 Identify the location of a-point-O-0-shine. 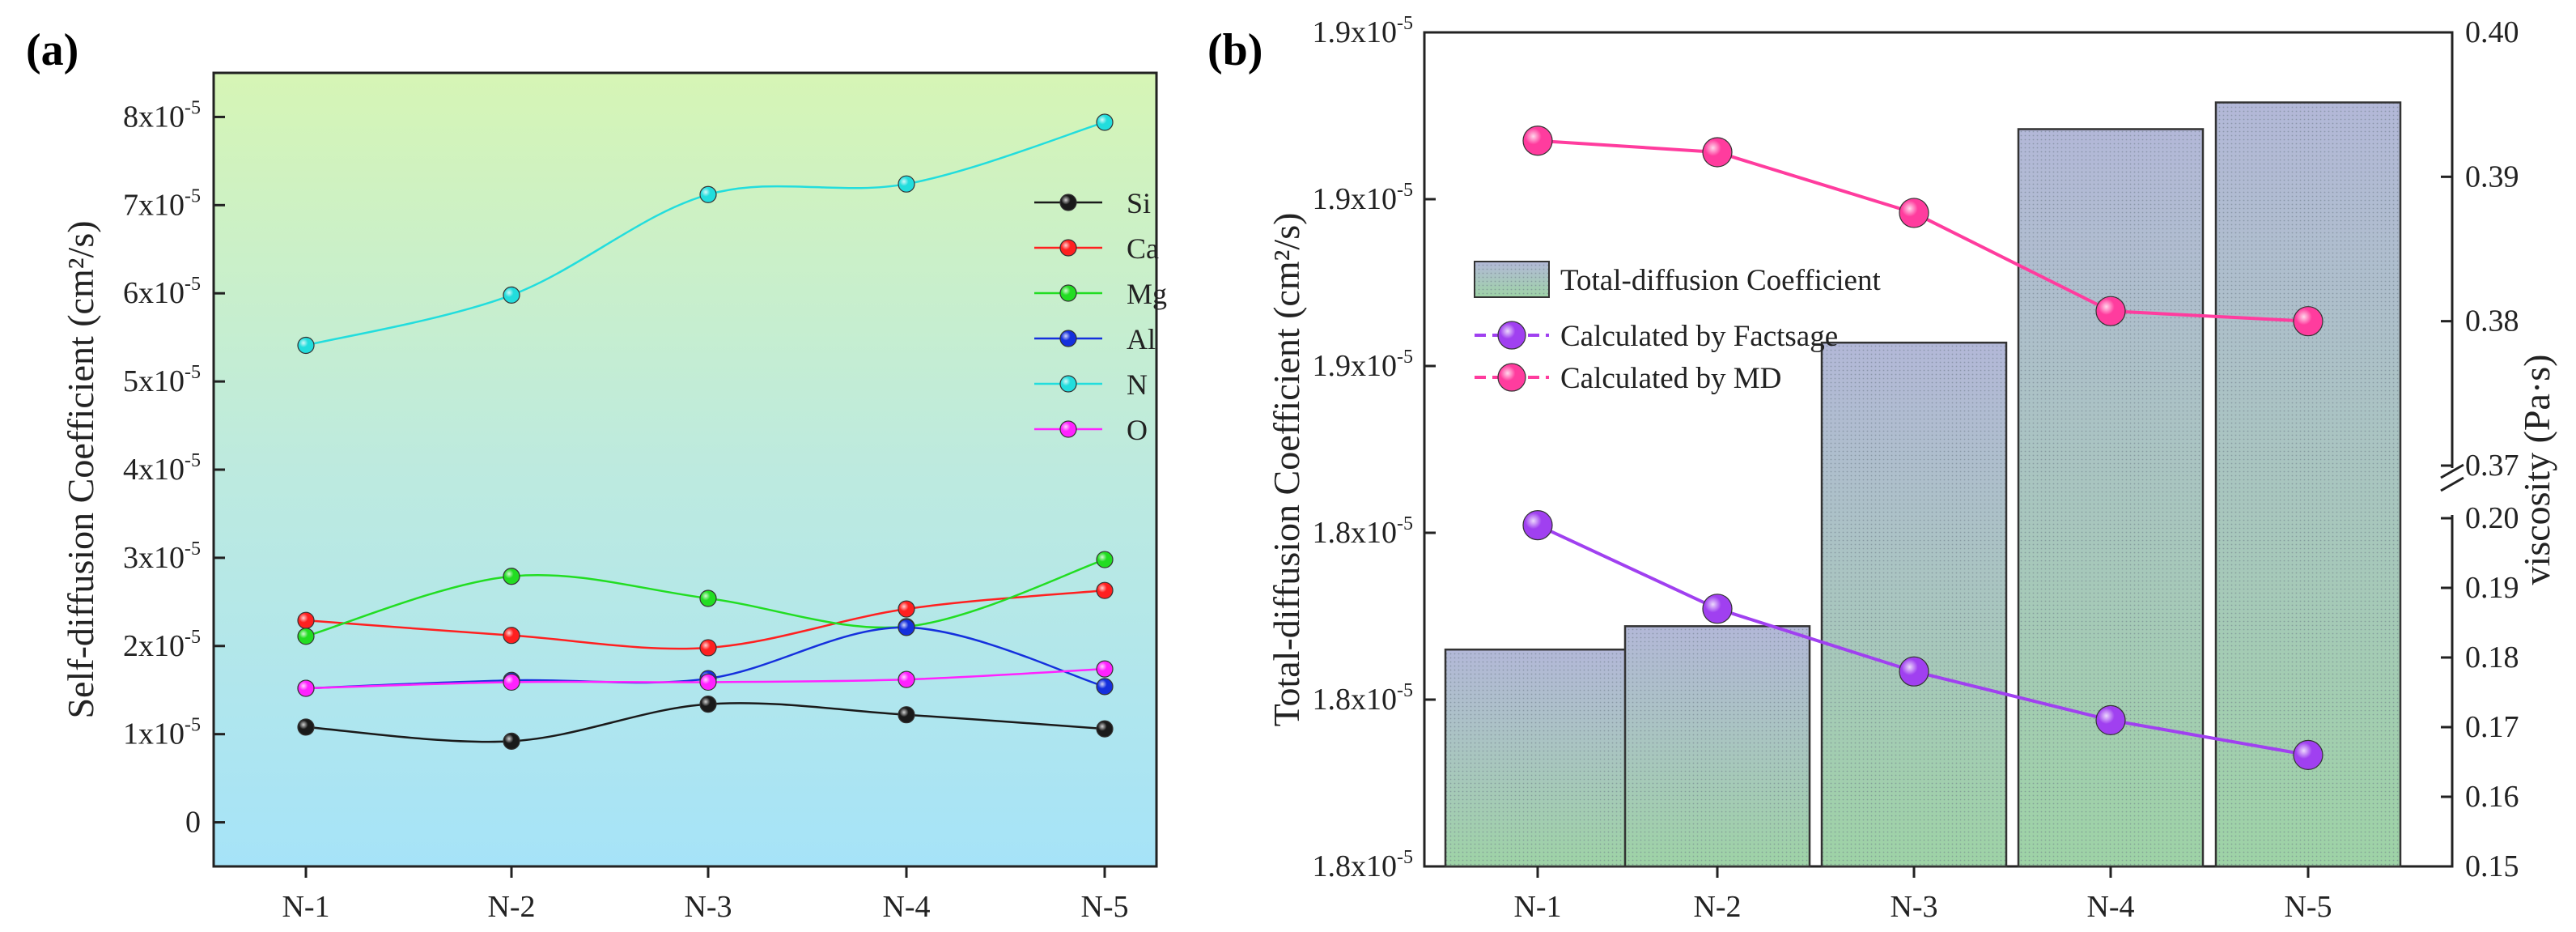
(306, 688).